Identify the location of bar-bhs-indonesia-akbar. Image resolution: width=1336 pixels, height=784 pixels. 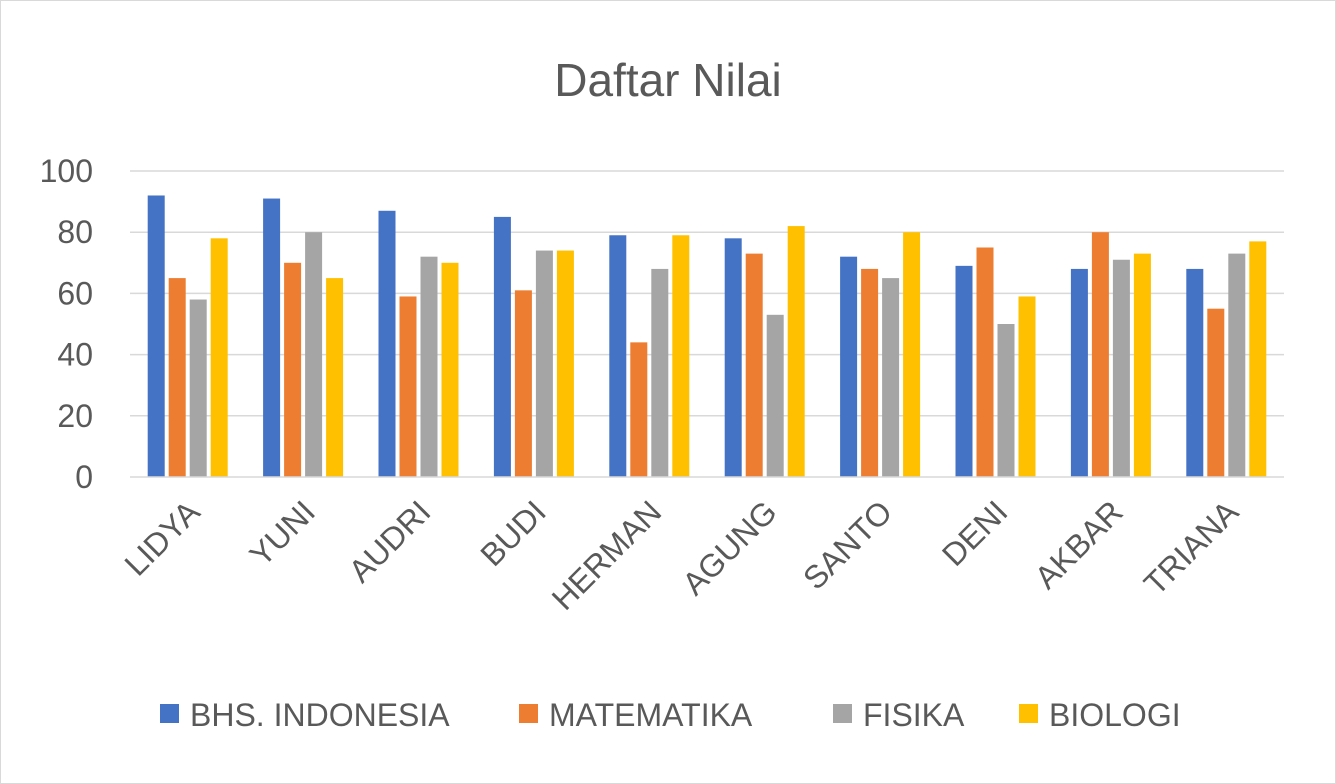
(1079, 372).